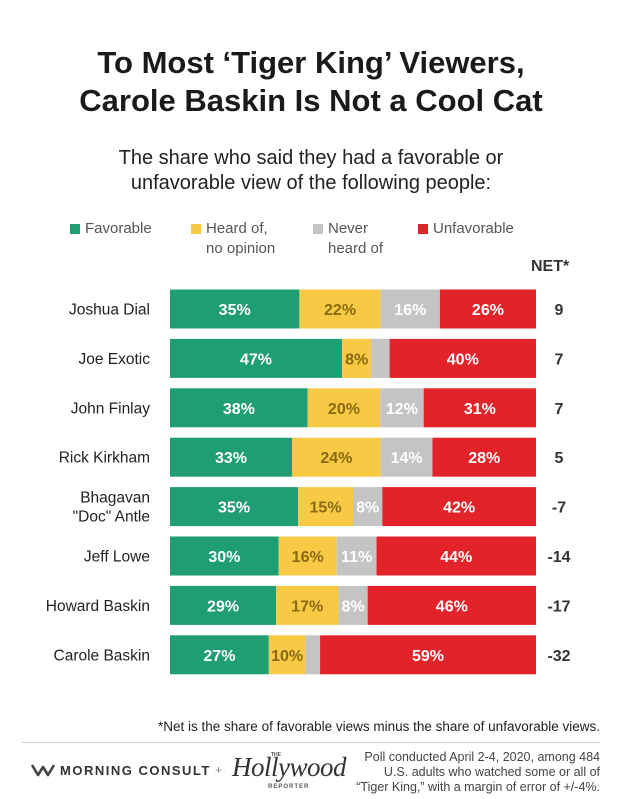 The width and height of the screenshot is (622, 799). What do you see at coordinates (308, 557) in the screenshot?
I see `data-label: 16%` at bounding box center [308, 557].